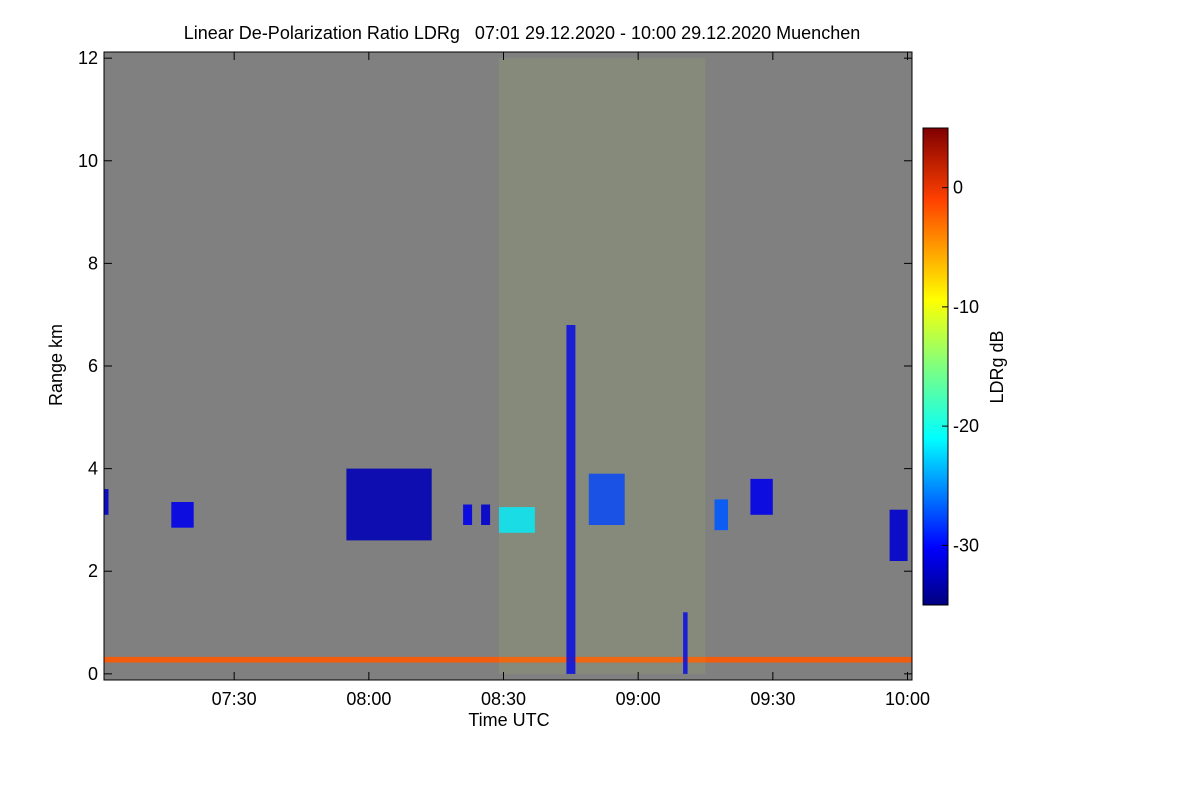  What do you see at coordinates (508, 659) in the screenshot?
I see `feature-ground-clutter-band` at bounding box center [508, 659].